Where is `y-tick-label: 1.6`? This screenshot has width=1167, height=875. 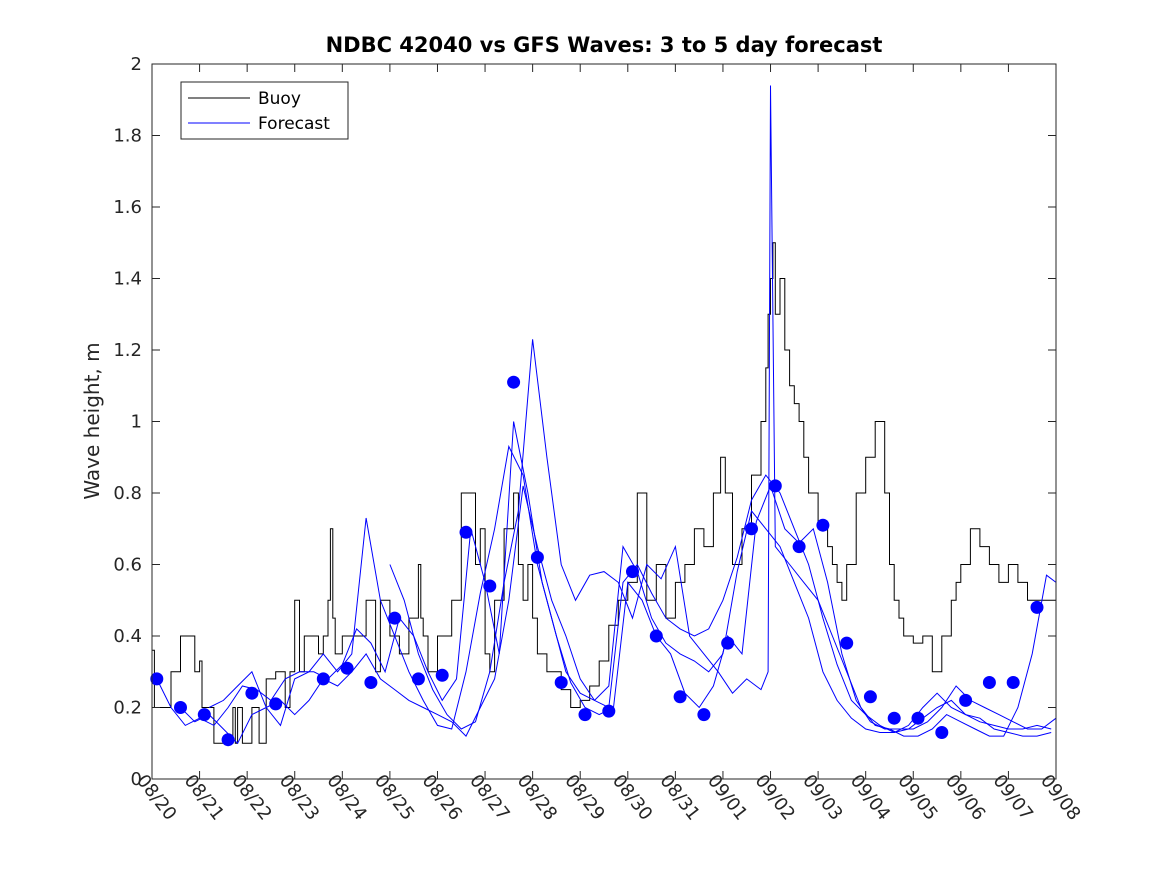 y-tick-label: 1.6 is located at coordinates (127, 207).